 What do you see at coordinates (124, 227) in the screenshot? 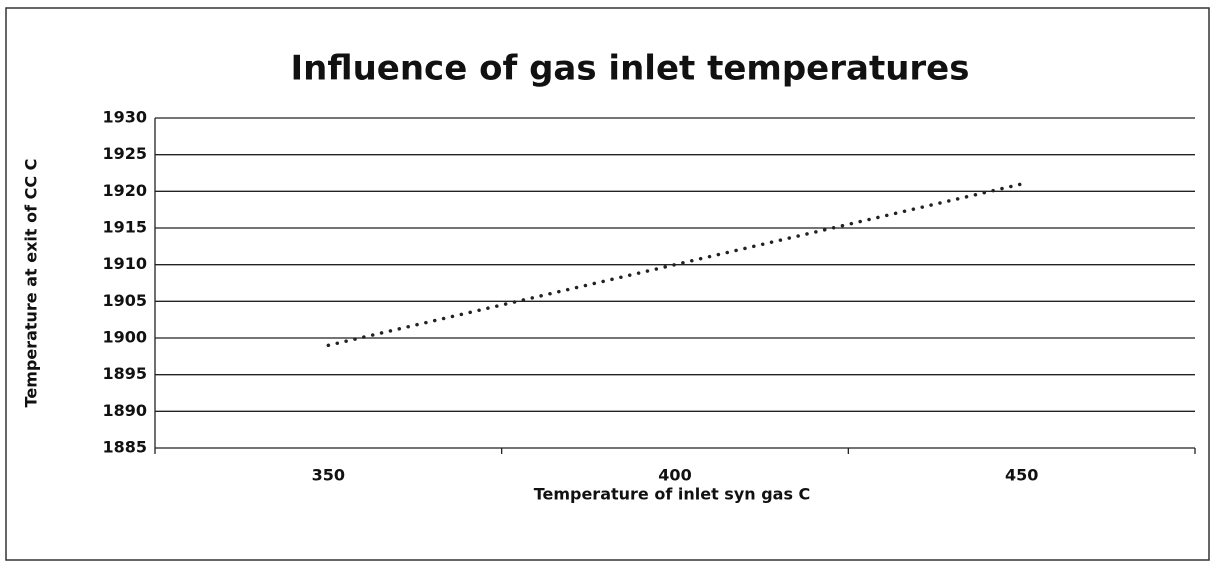
I see `y-tick-label: 1915` at bounding box center [124, 227].